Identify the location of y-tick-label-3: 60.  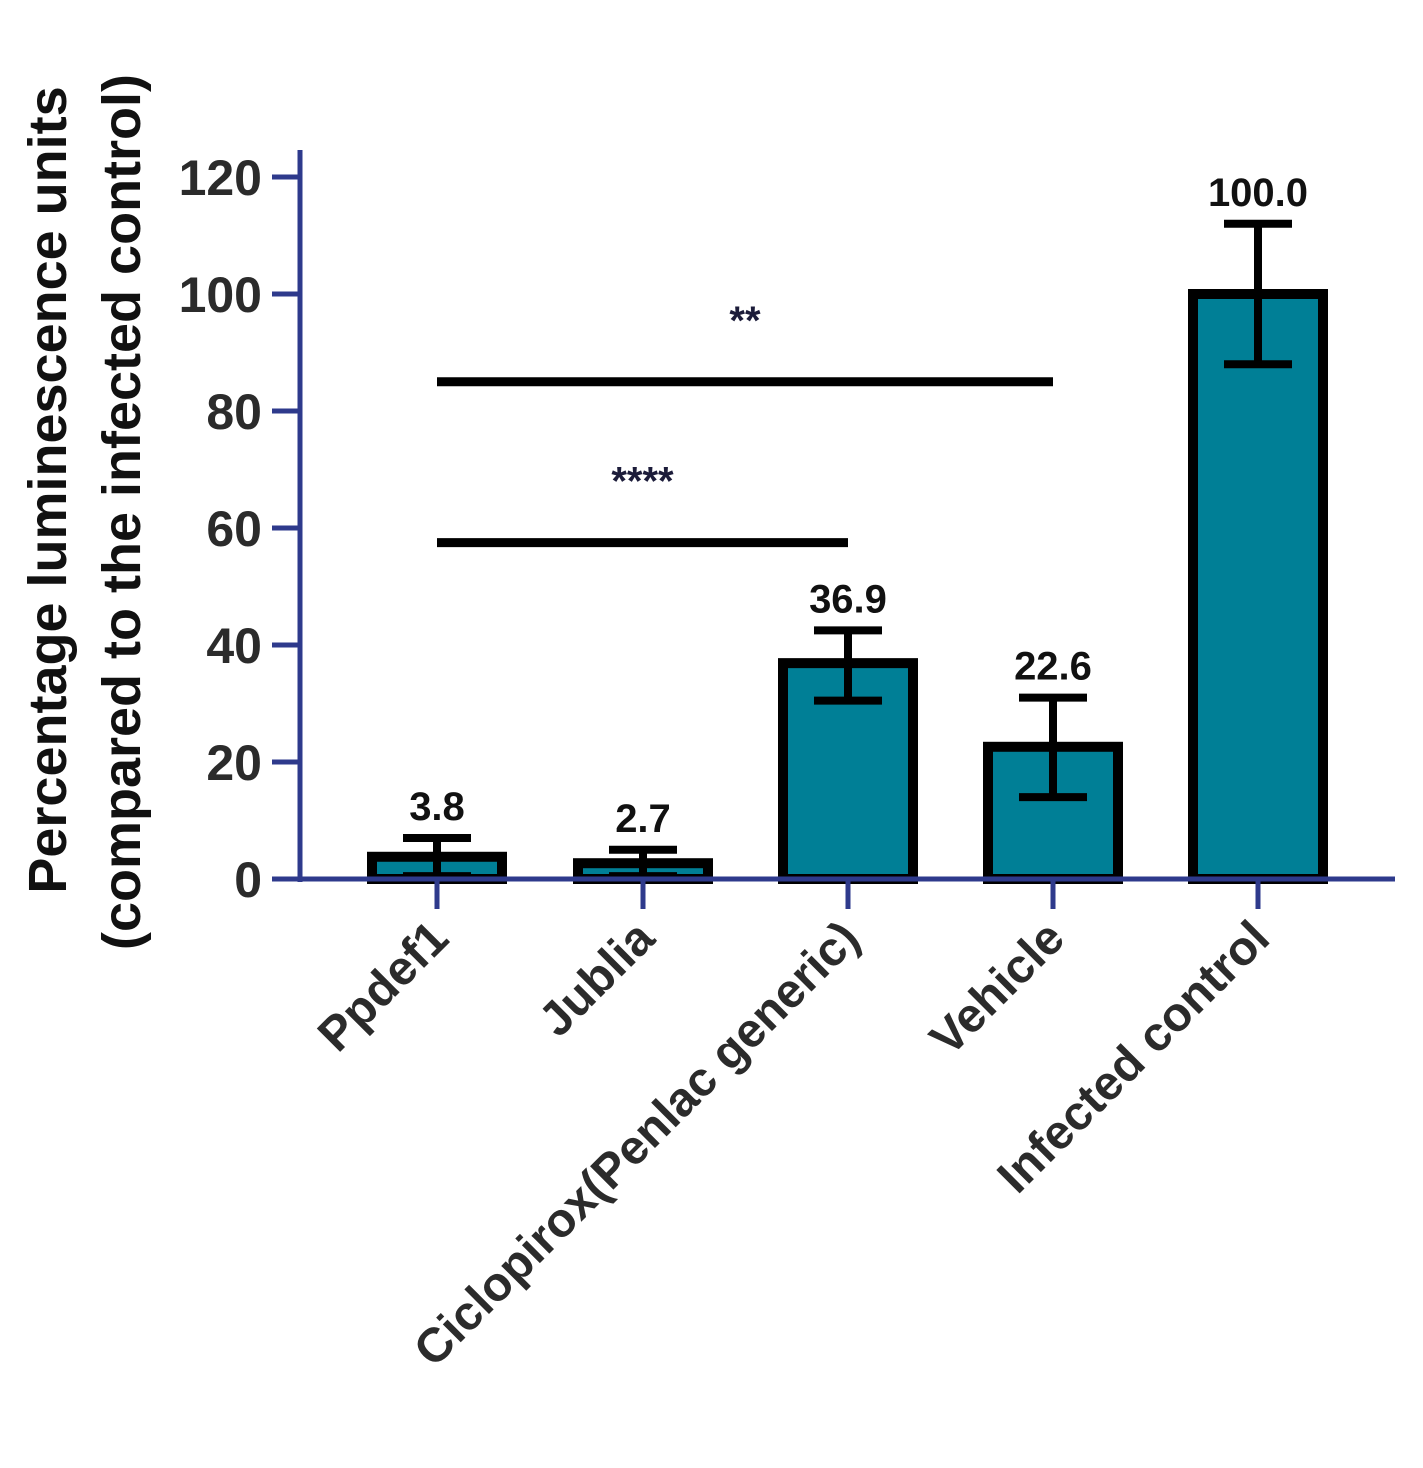
(234, 529).